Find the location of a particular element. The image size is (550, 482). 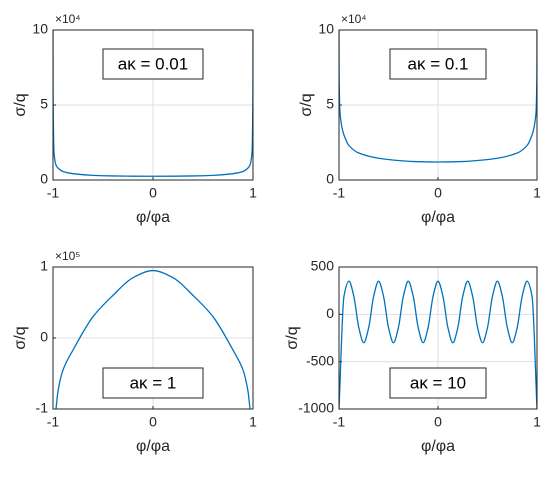

y-tick-label: 500 is located at coordinates (323, 266).